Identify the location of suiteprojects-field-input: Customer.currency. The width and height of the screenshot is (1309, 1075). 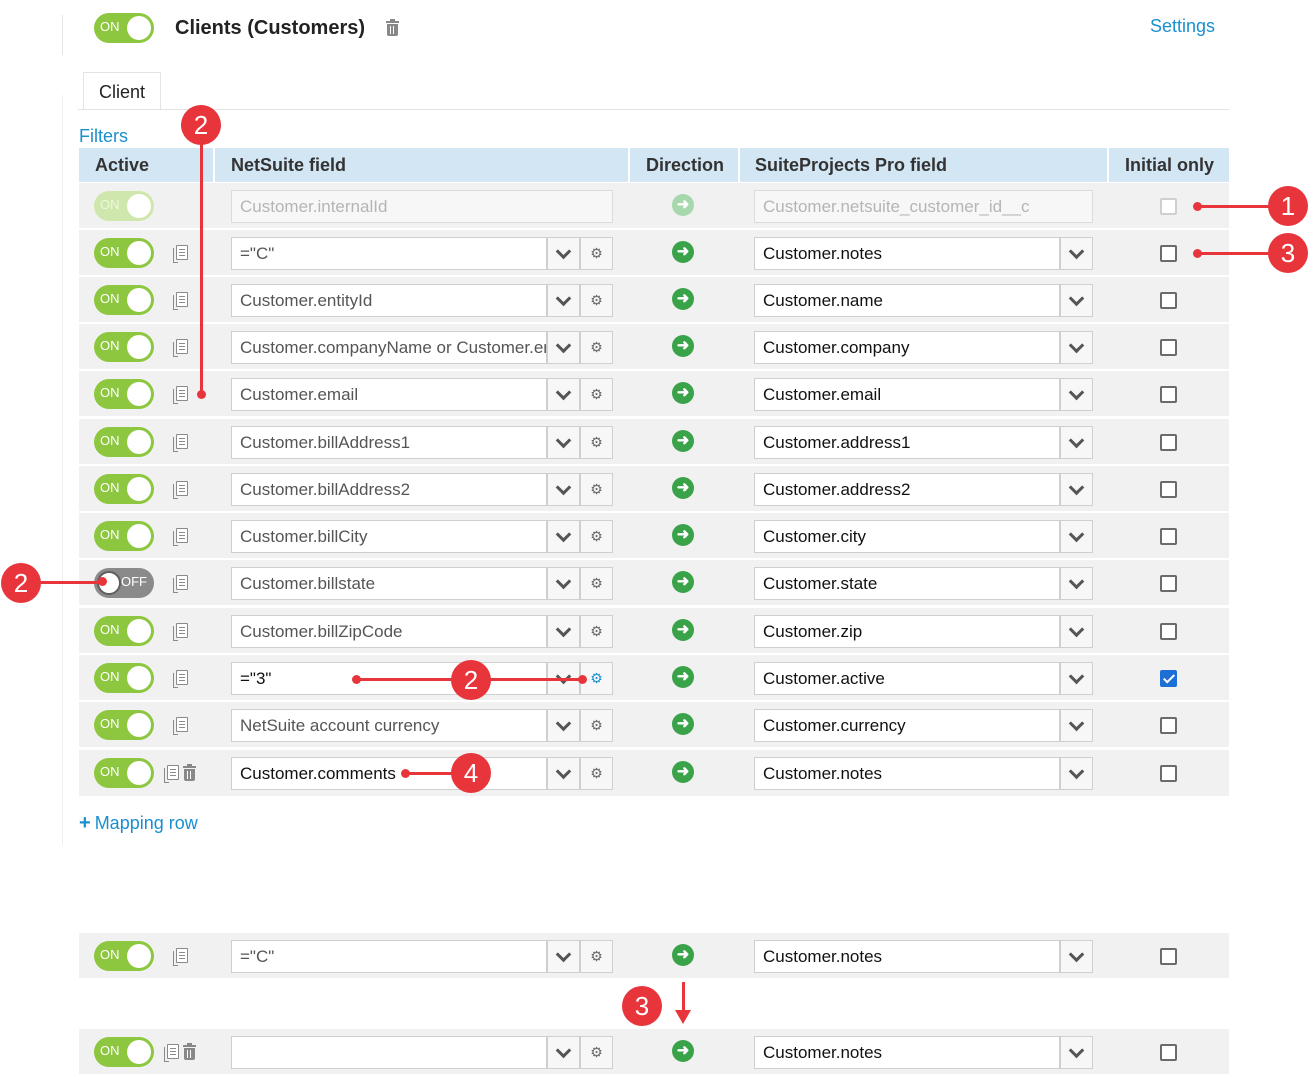
(907, 725).